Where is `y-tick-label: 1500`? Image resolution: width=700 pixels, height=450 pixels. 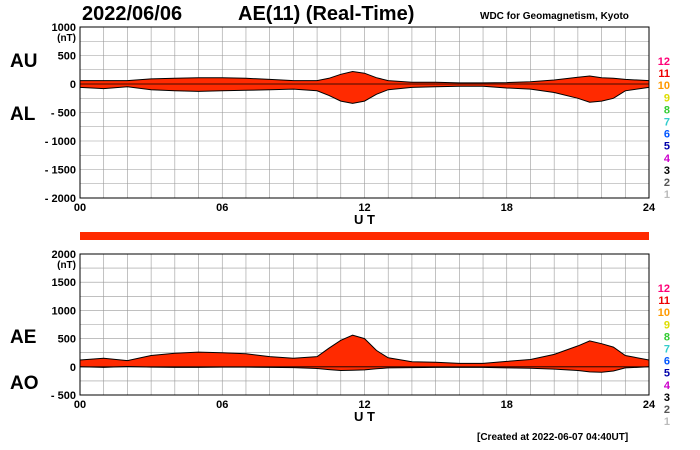
y-tick-label: 1500 is located at coordinates (64, 283).